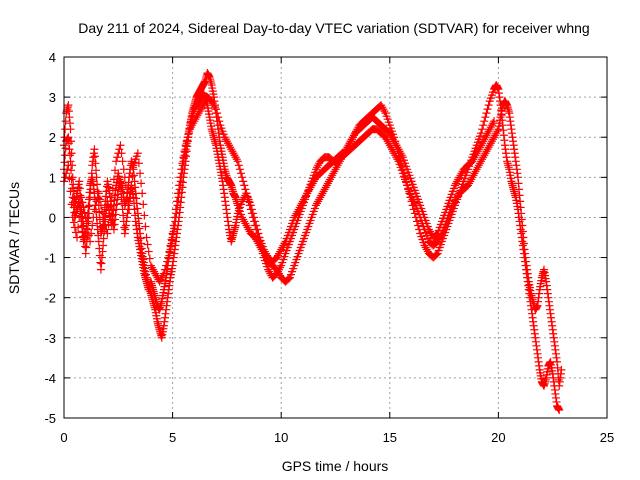 Image resolution: width=640 pixels, height=480 pixels. I want to click on y-tick-labels: -5 -4 -3 -2 -1 0 1 2 3 4, so click(50, 238).